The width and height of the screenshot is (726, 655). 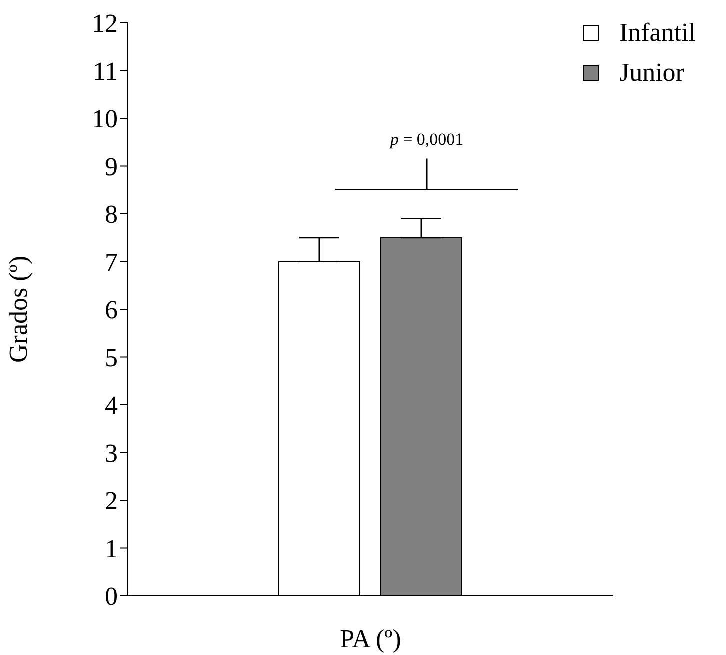 What do you see at coordinates (111, 405) in the screenshot?
I see `y-tick-label: 4` at bounding box center [111, 405].